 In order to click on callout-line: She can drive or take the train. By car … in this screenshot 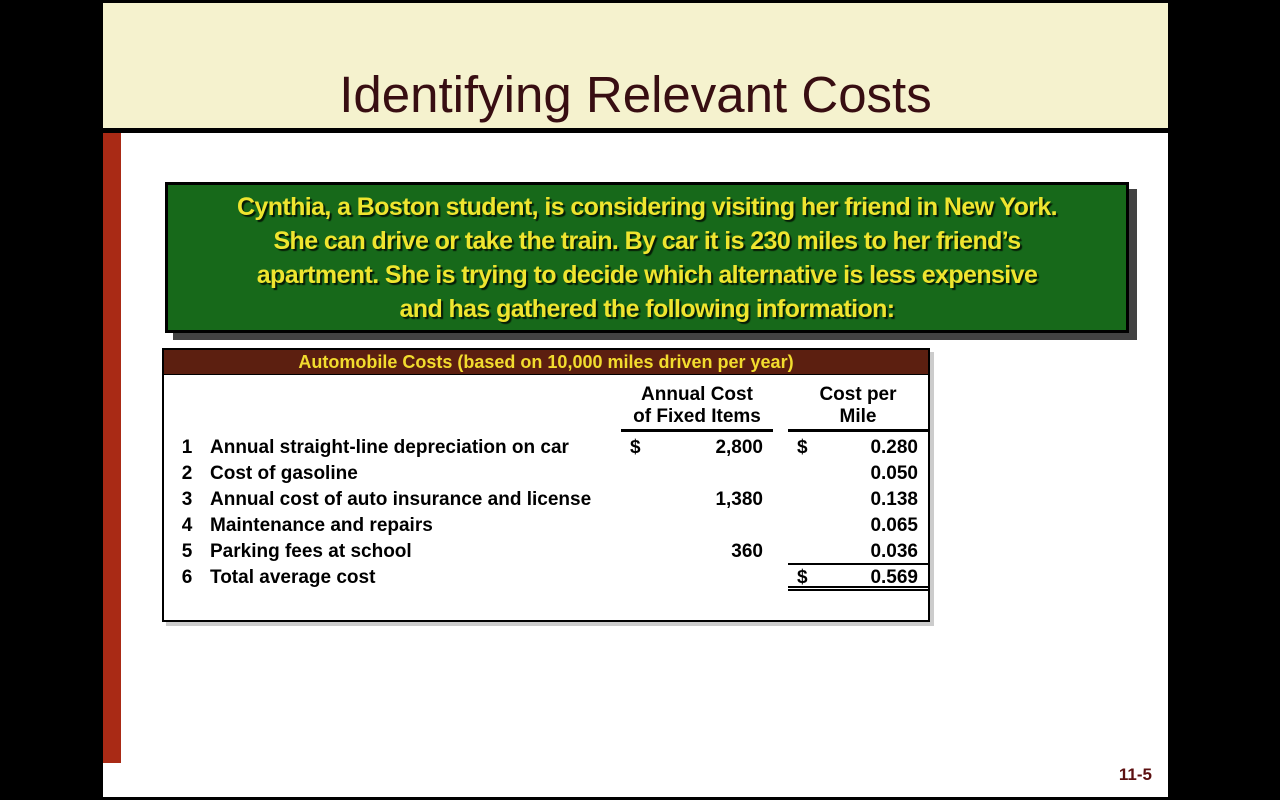, I will do `click(647, 240)`.